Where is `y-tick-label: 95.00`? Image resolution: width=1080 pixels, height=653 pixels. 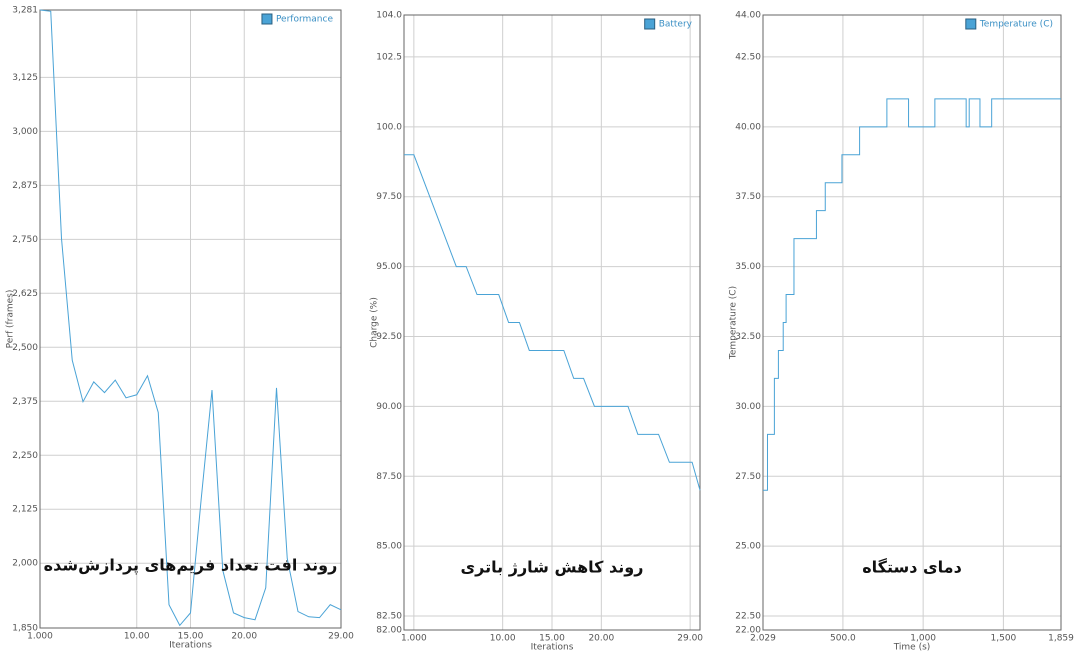 y-tick-label: 95.00 is located at coordinates (389, 267).